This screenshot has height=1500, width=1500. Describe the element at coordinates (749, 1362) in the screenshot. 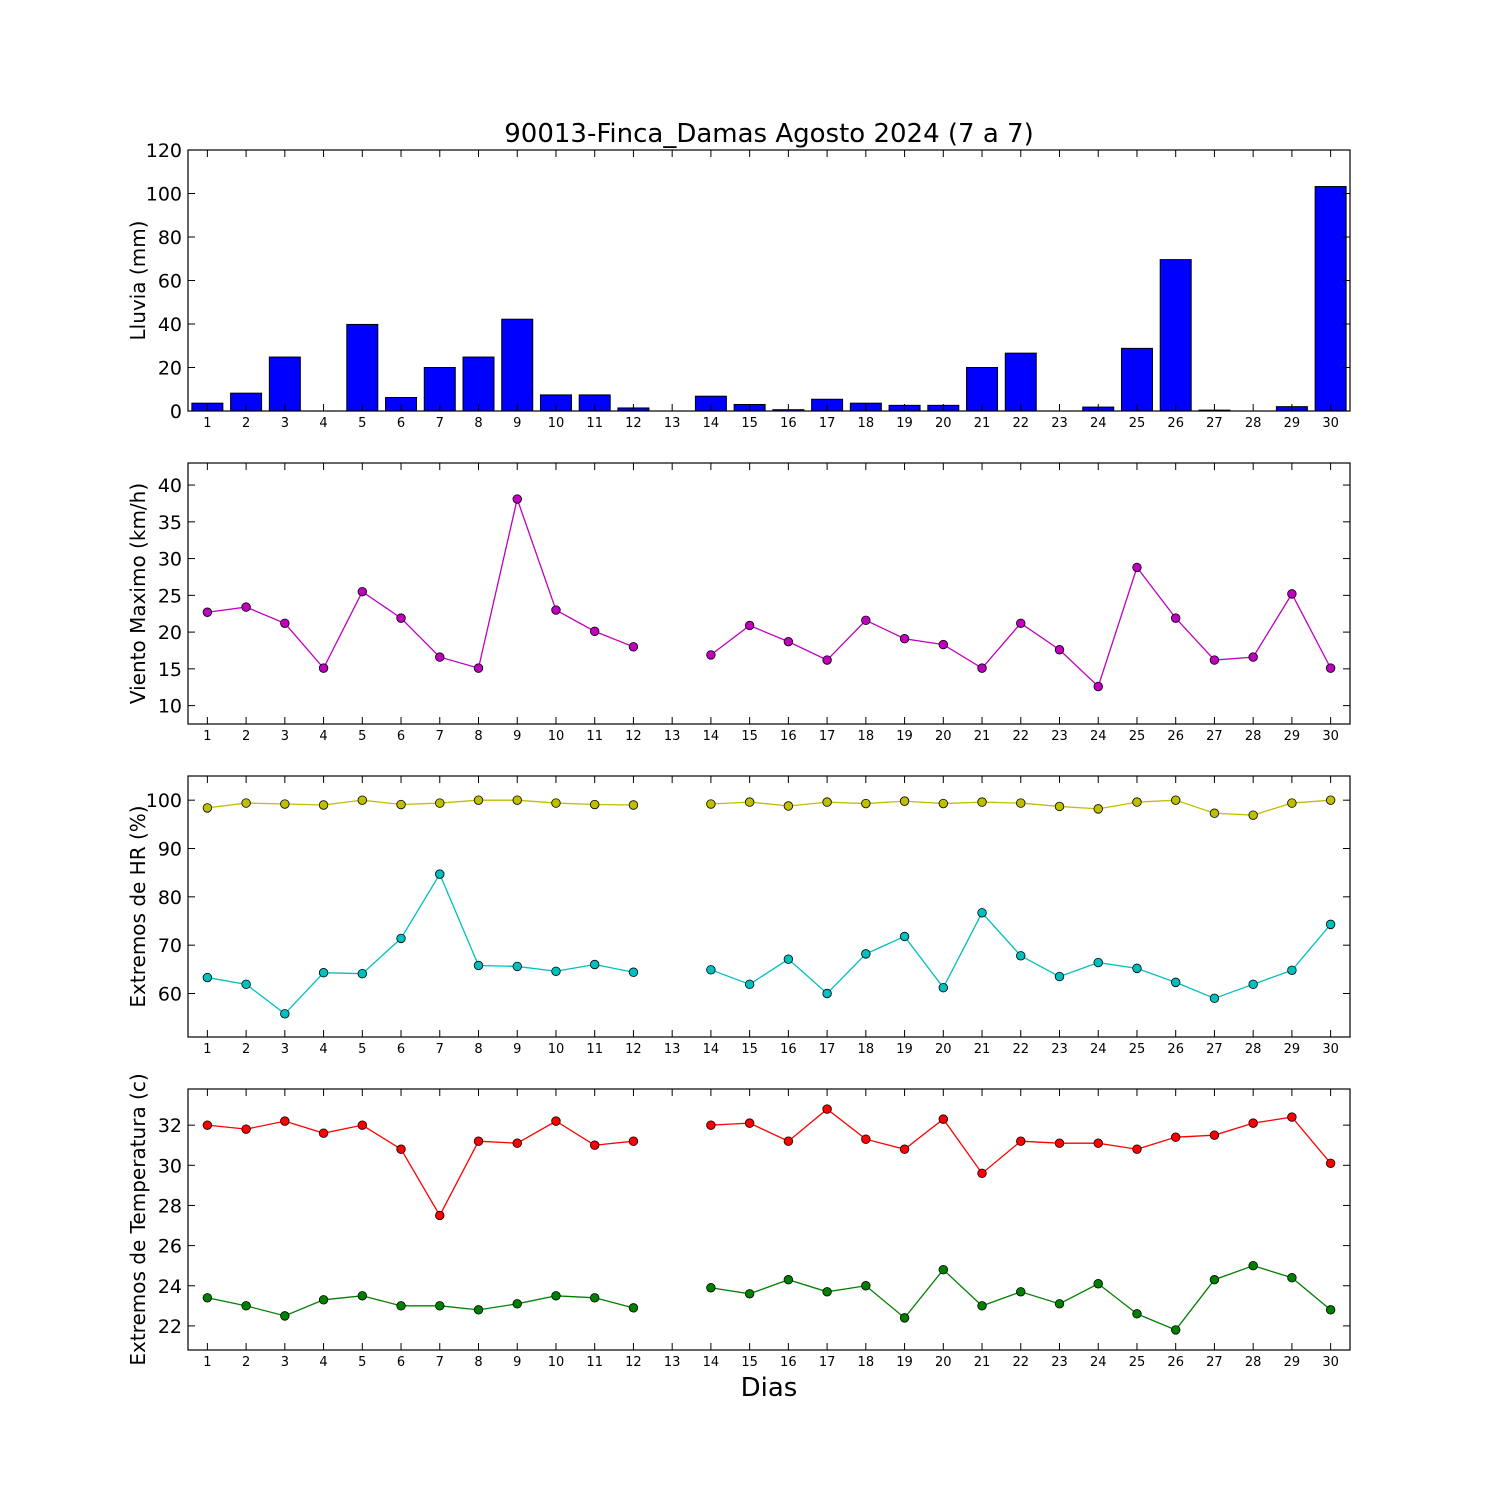

I see `x-tick-label: 15` at that location.